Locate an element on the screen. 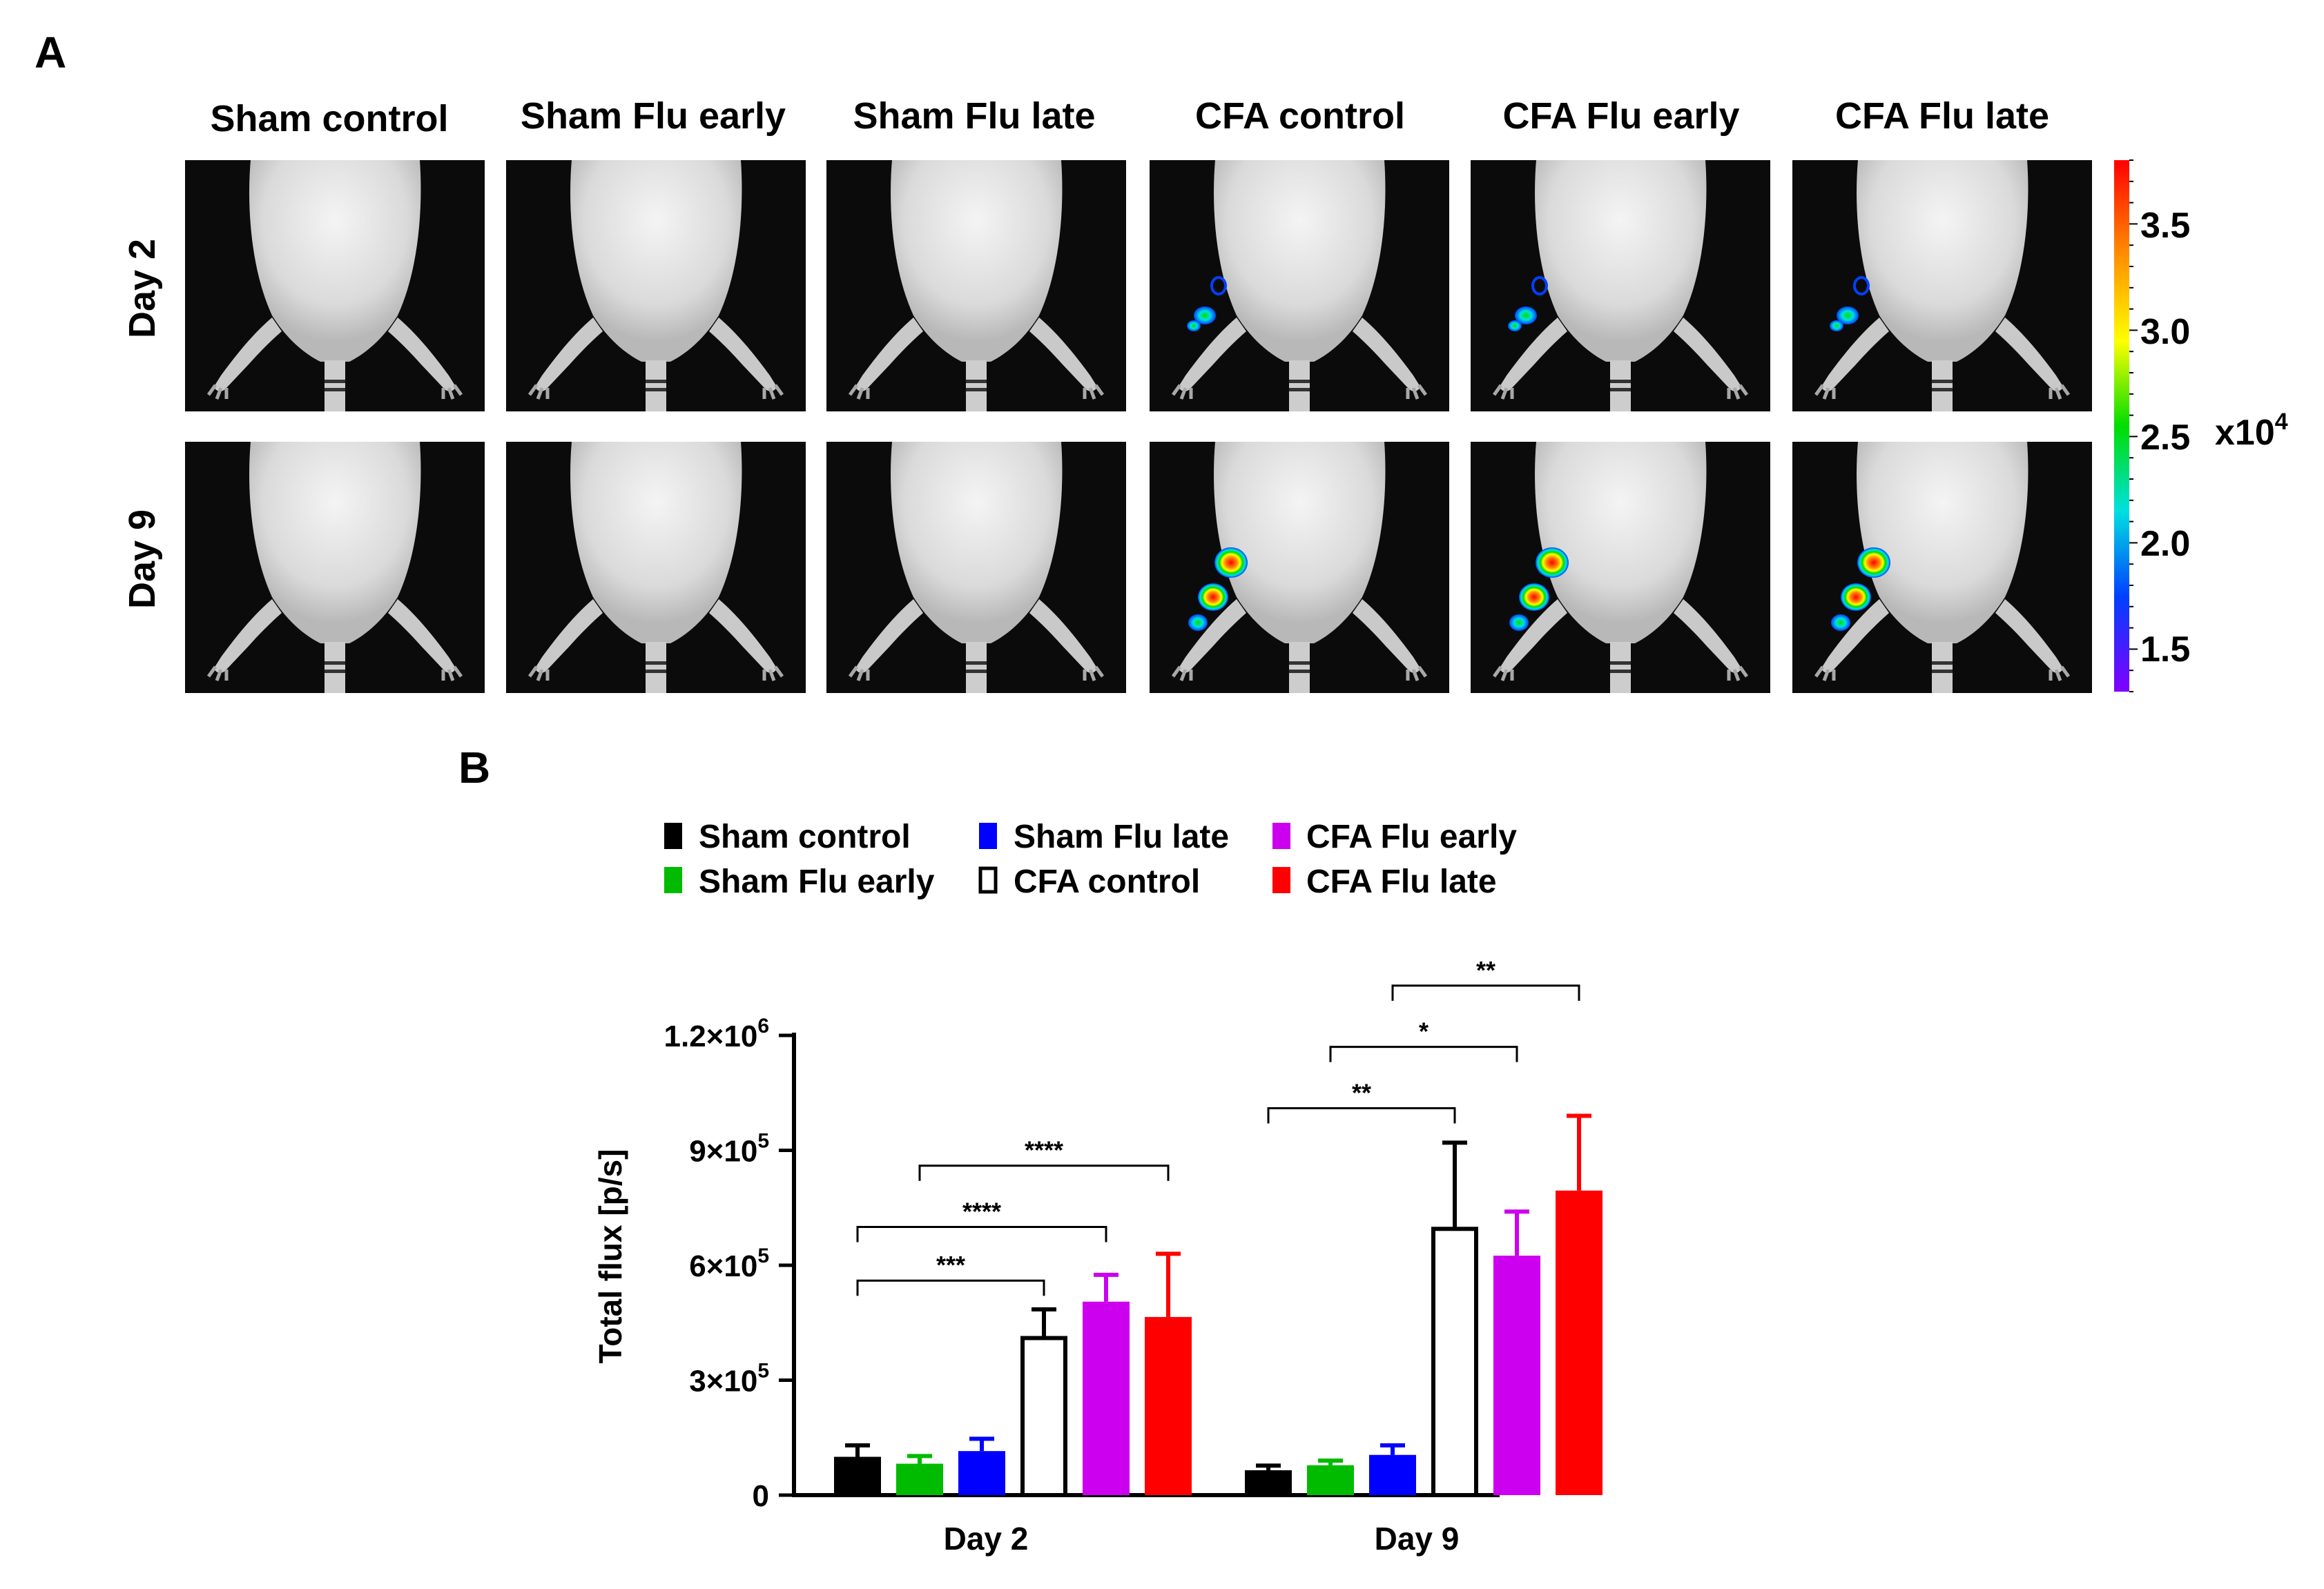 The width and height of the screenshot is (2324, 1589). legend-label: CFA control is located at coordinates (1107, 882).